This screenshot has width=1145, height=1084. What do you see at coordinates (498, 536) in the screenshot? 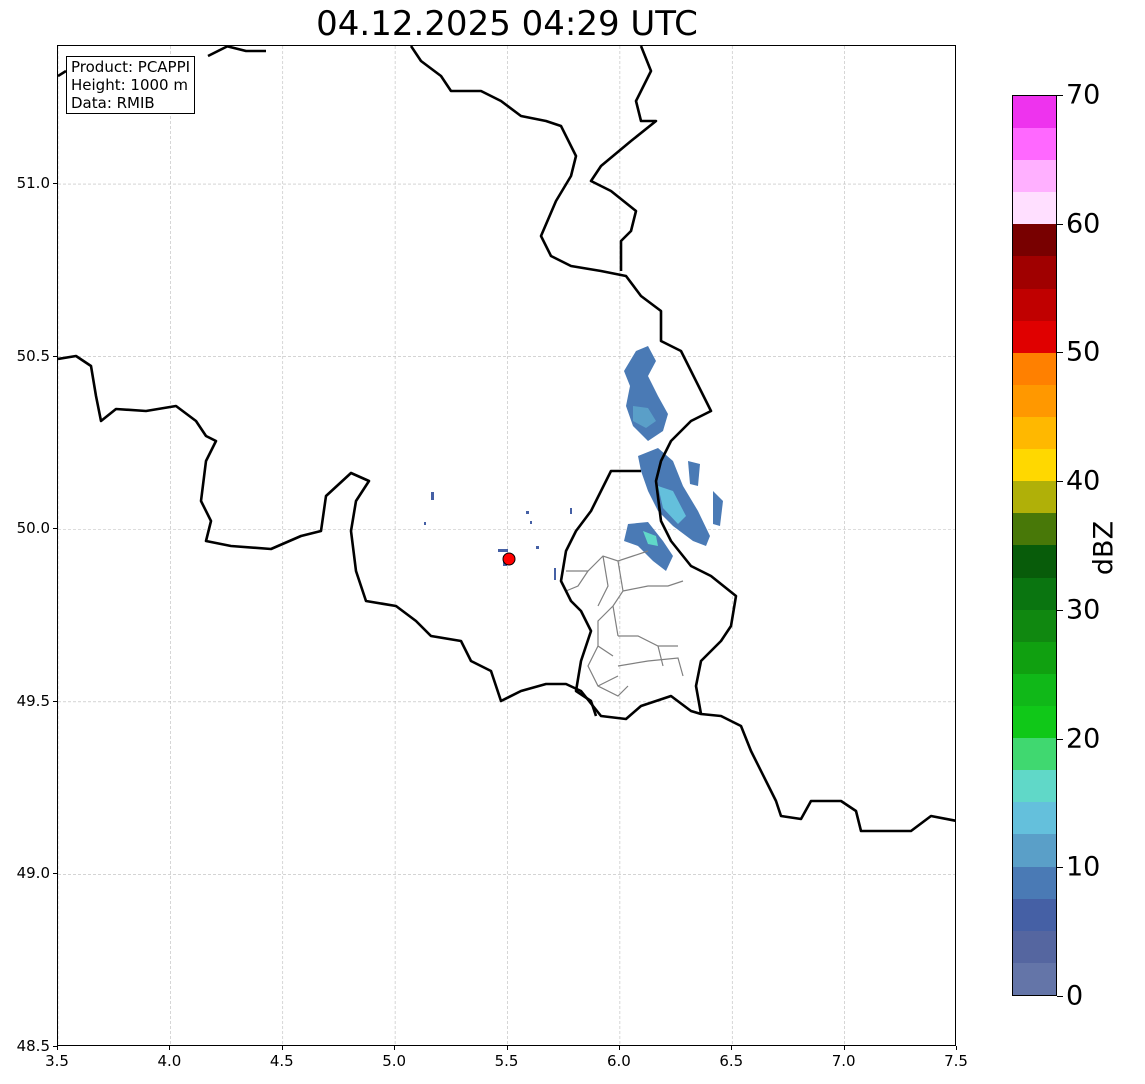
I see `clutter-specks` at bounding box center [498, 536].